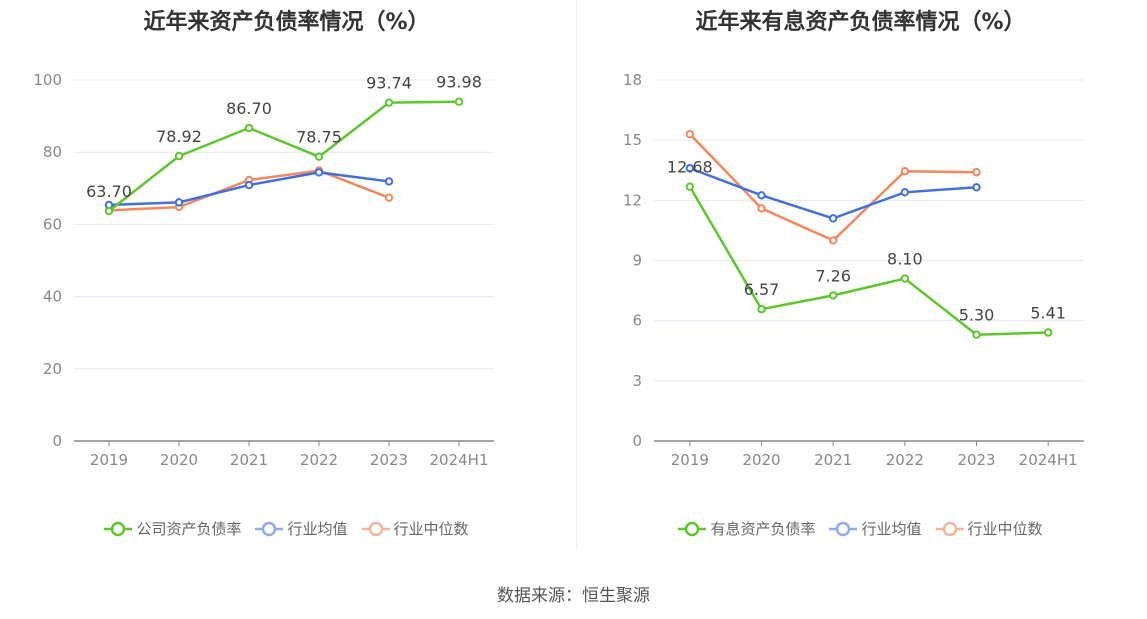 This screenshot has width=1147, height=619. Describe the element at coordinates (179, 136) in the screenshot. I see `data-label: 78.92` at that location.